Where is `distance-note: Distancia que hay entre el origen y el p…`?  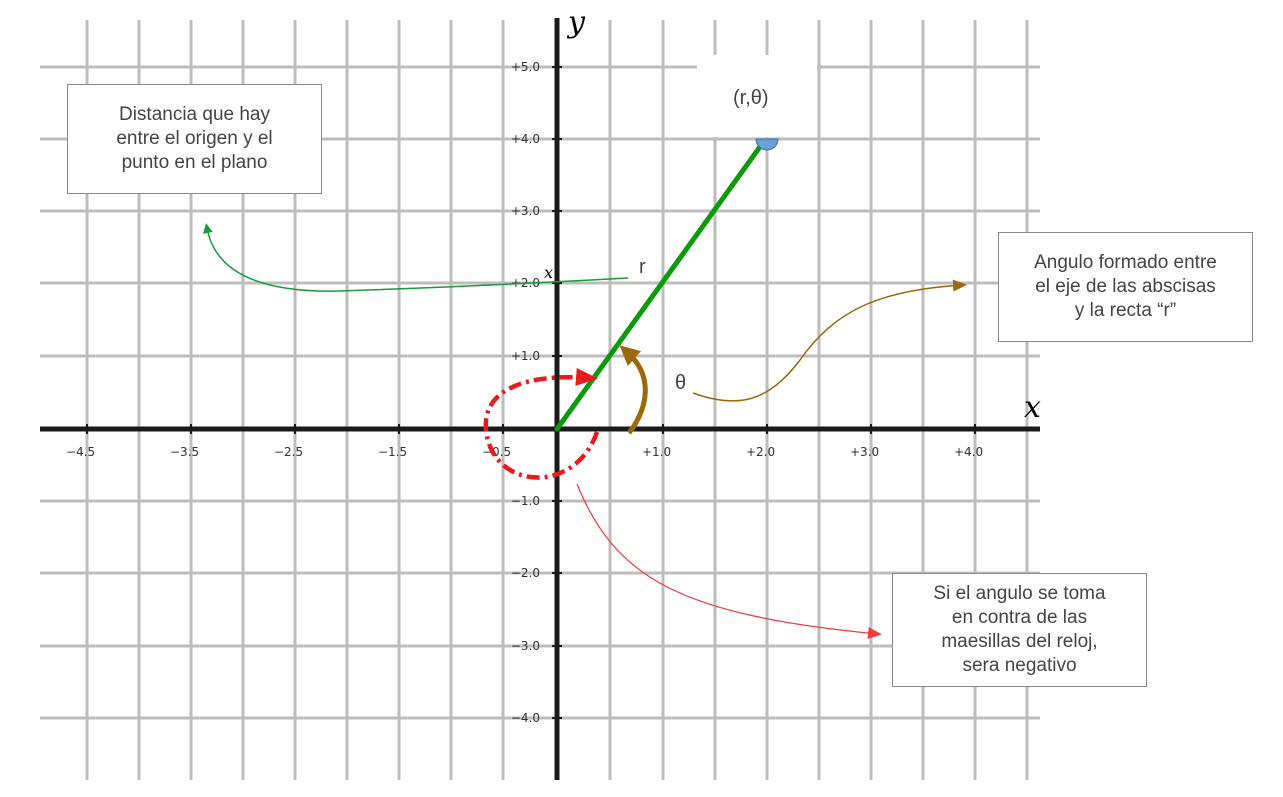
distance-note: Distancia que hay entre el origen y el p… is located at coordinates (194, 139).